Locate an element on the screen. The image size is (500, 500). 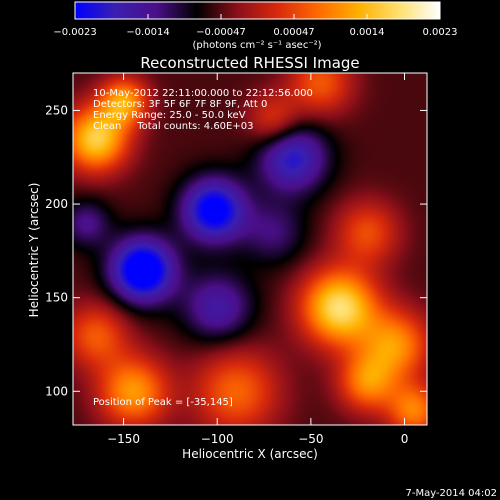
x-tick-label: −50 is located at coordinates (310, 439).